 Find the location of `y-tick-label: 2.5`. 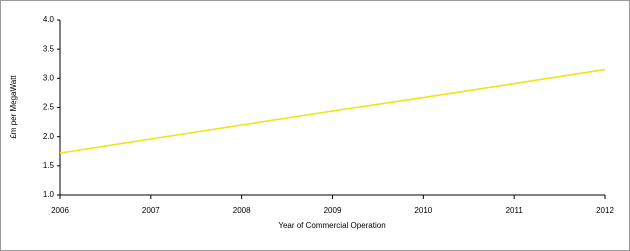

y-tick-label: 2.5 is located at coordinates (49, 107).